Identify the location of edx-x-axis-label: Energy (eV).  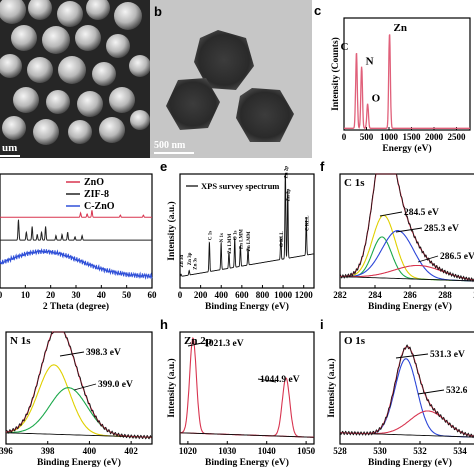
(406, 148).